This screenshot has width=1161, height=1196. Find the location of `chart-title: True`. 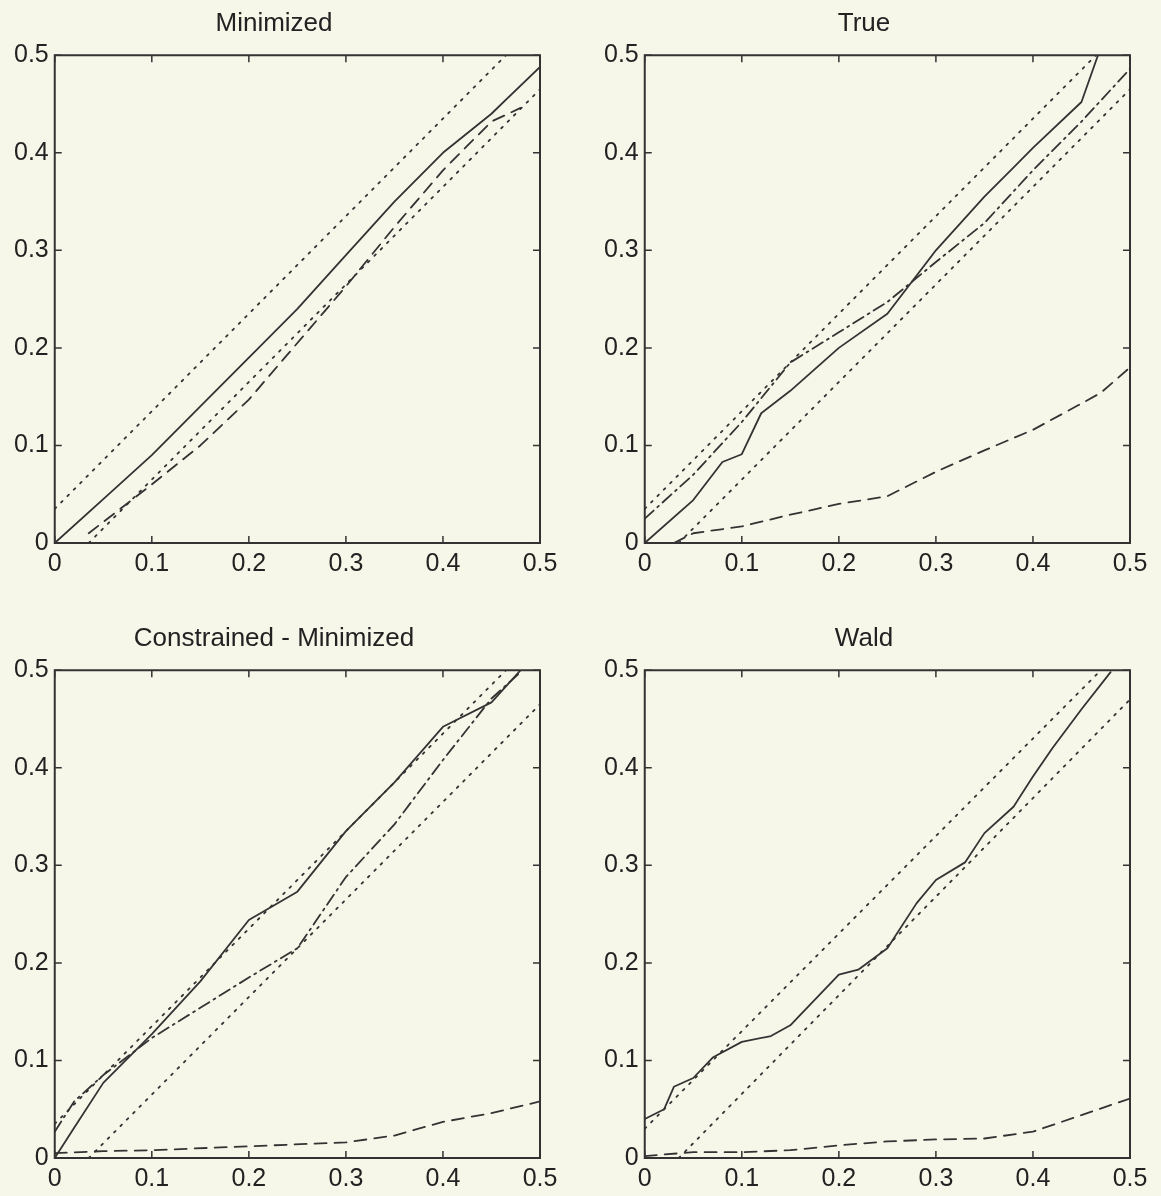

chart-title: True is located at coordinates (864, 21).